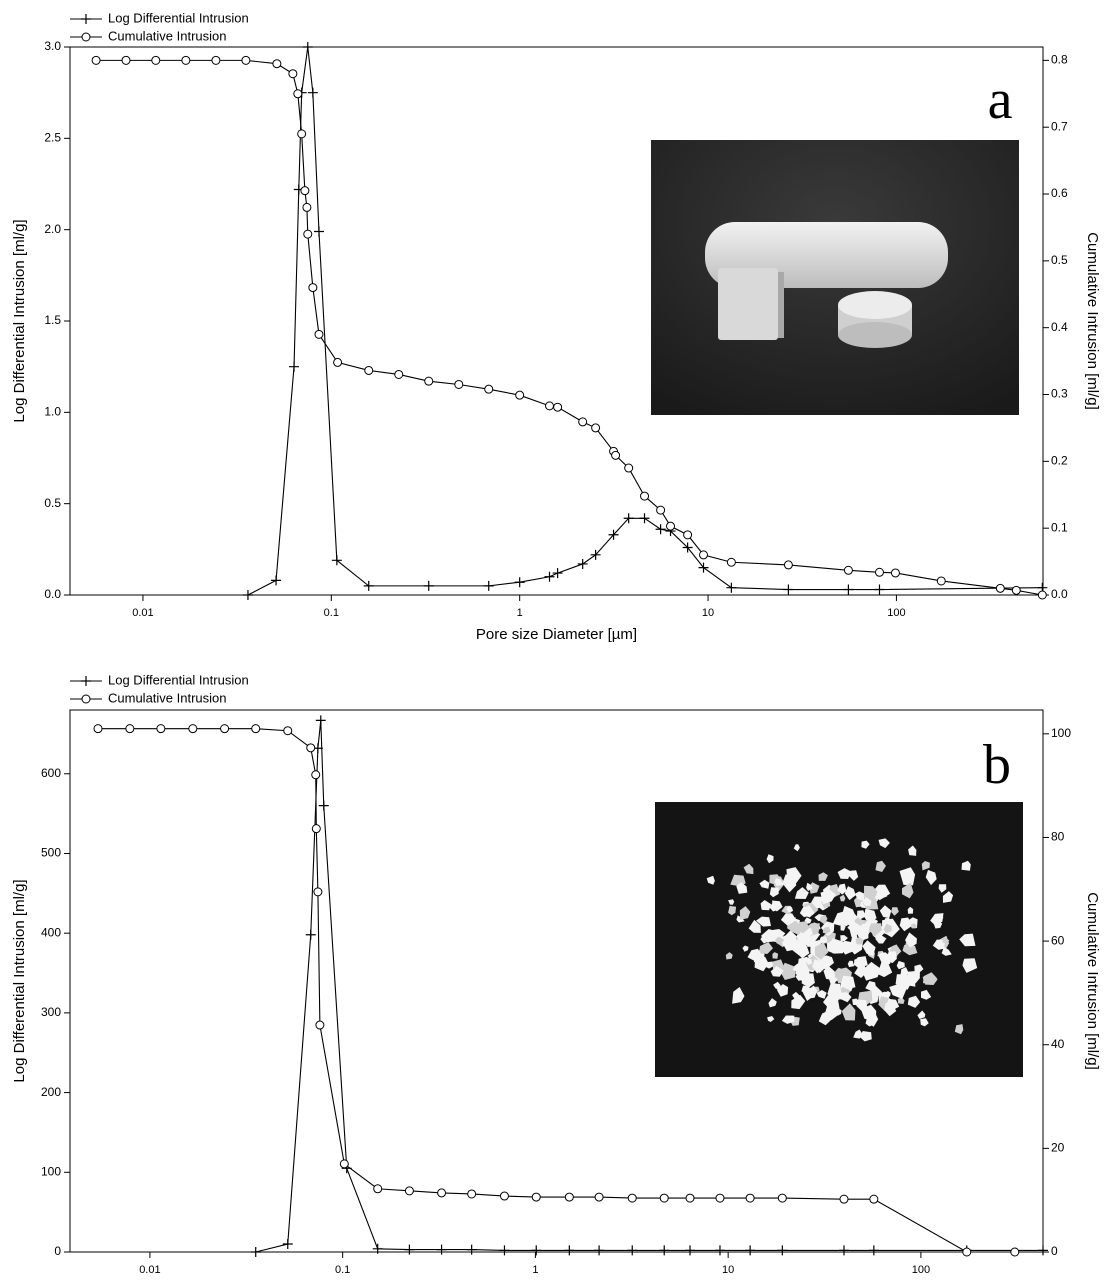 This screenshot has height=1280, width=1107. I want to click on x-tick-label: 1, so click(535, 1270).